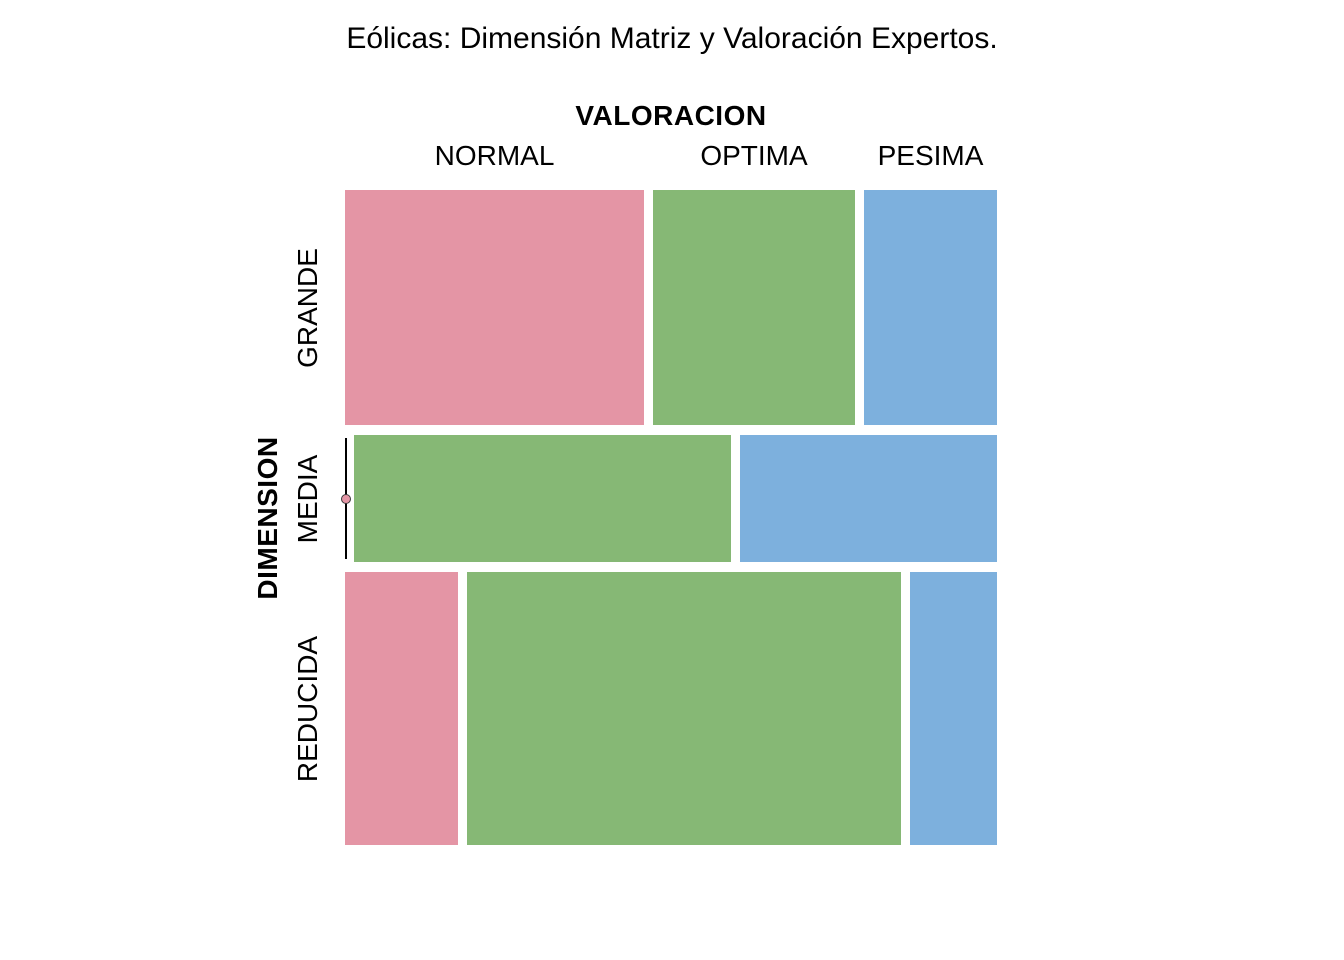  I want to click on y-axis-title: DIMENSION, so click(267, 518).